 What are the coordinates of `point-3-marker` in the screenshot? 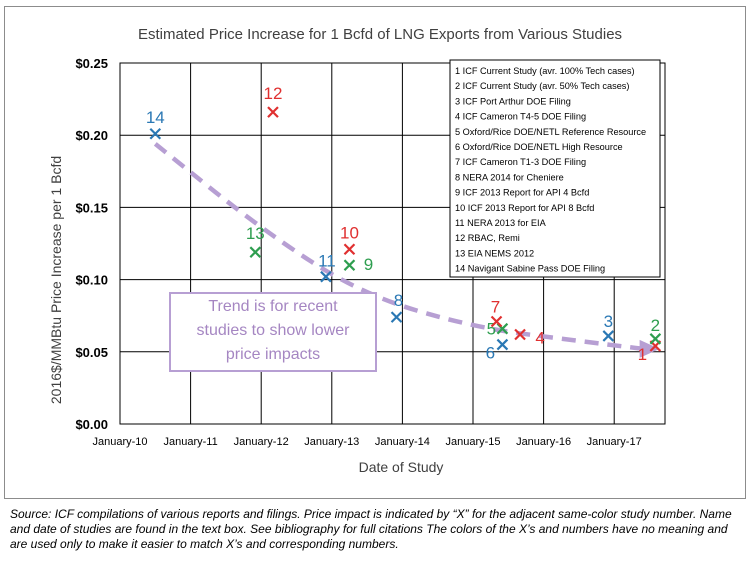 It's located at (608, 336).